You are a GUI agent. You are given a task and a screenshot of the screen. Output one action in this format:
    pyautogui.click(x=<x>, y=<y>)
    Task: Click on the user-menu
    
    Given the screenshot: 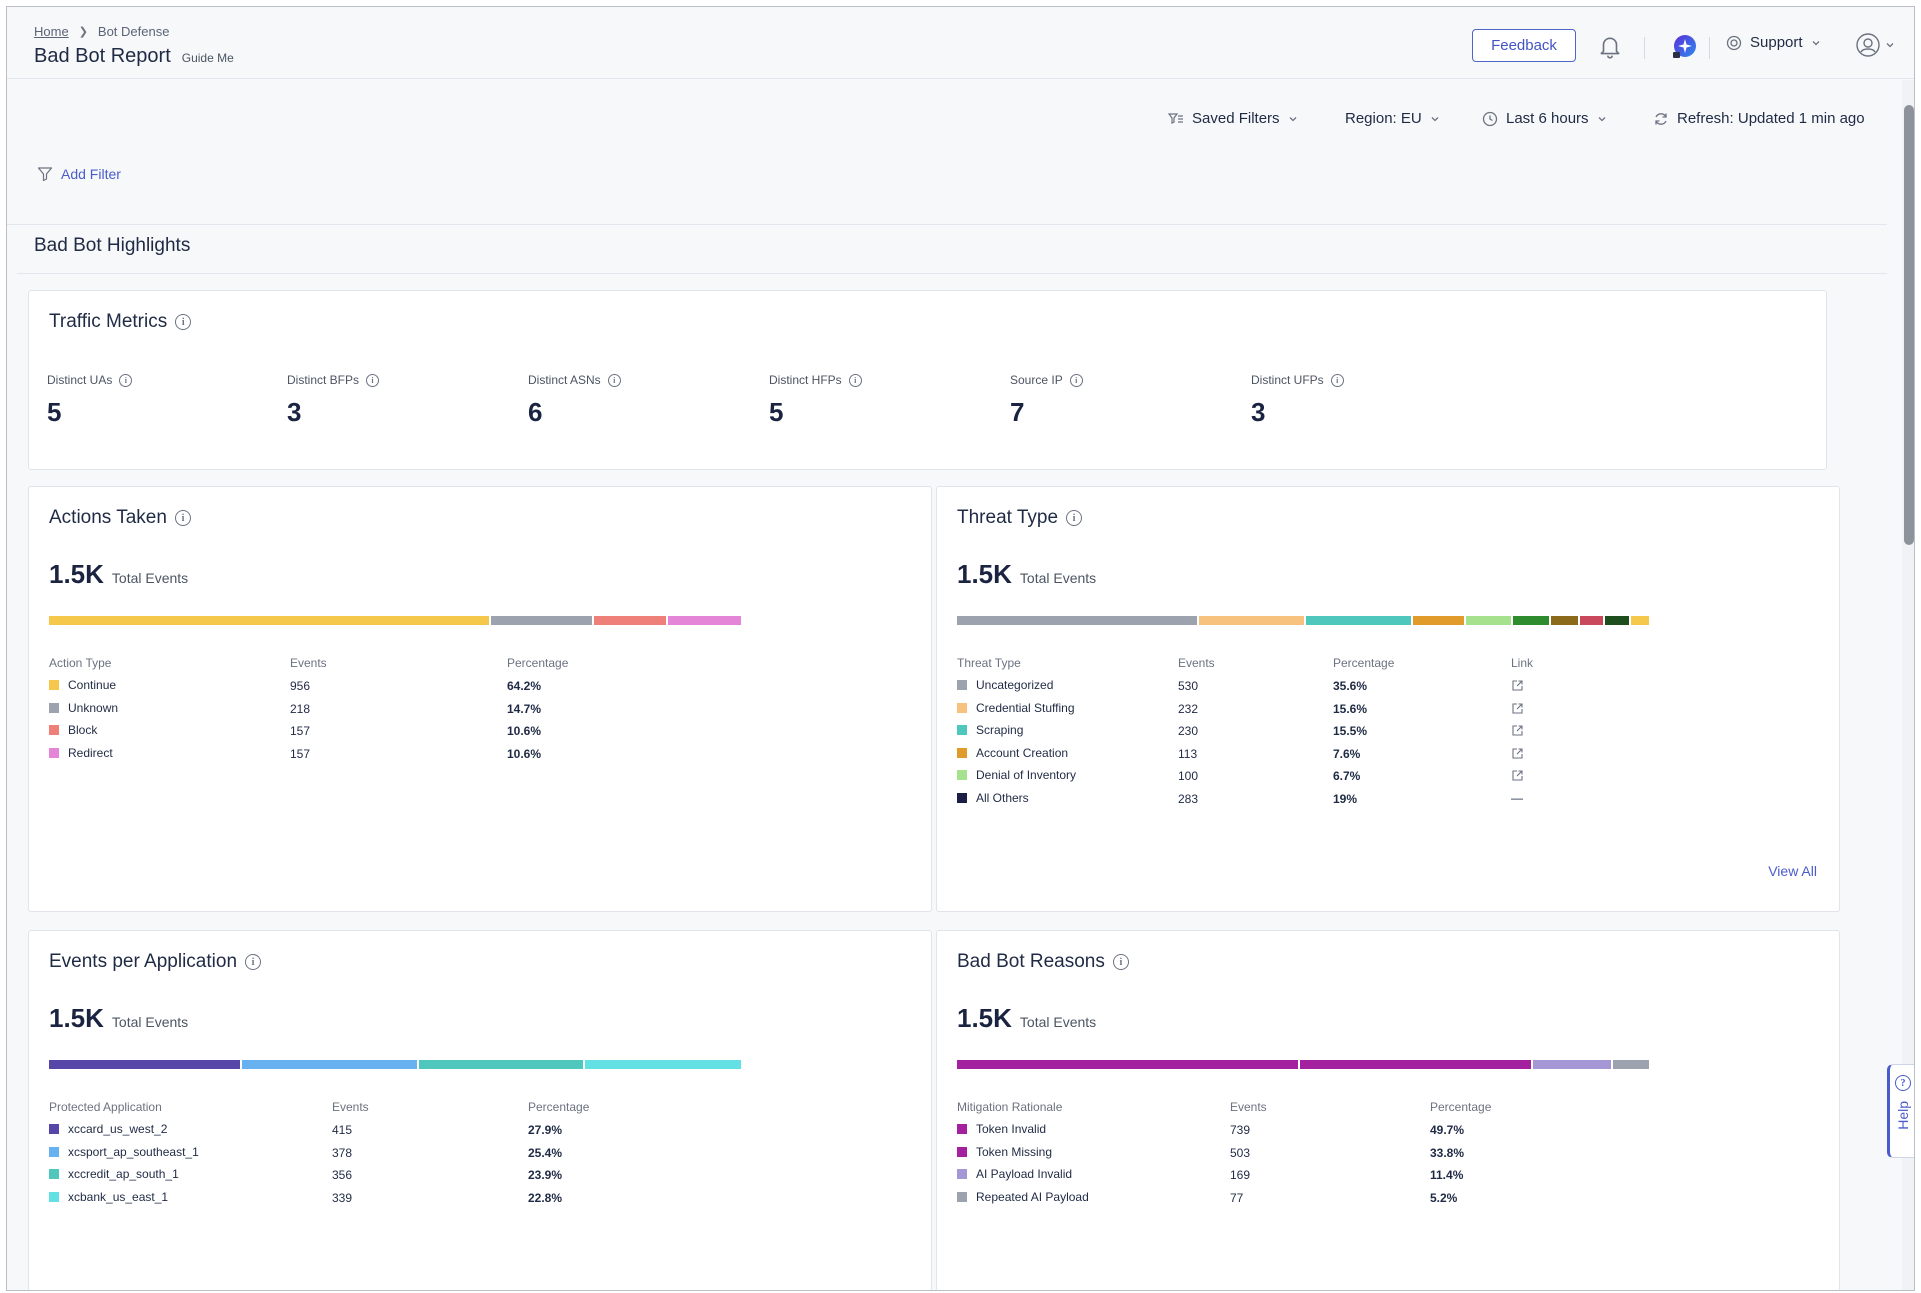 What is the action you would take?
    pyautogui.click(x=1875, y=45)
    